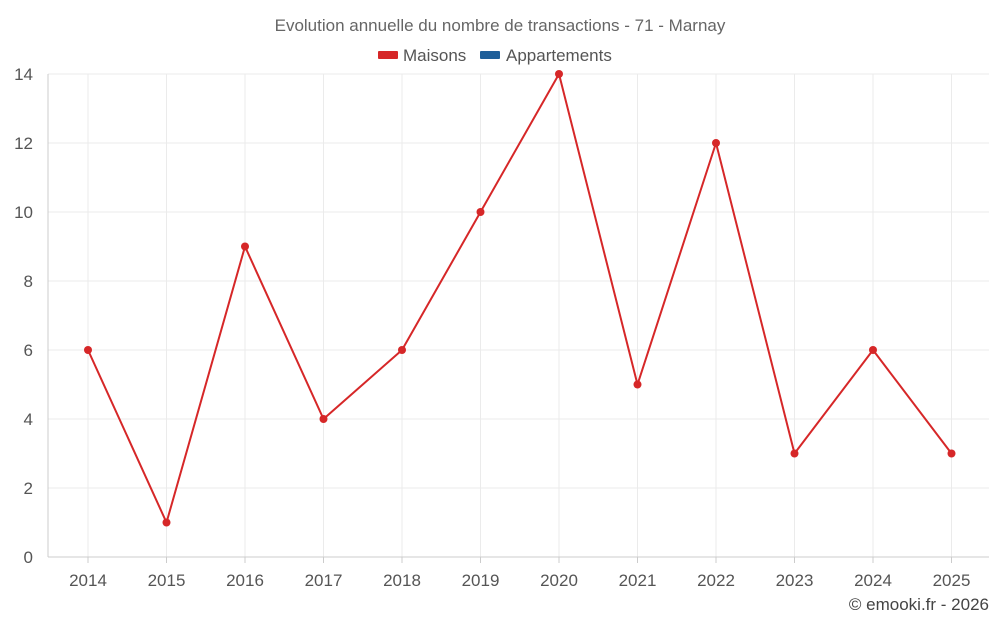  Describe the element at coordinates (23, 74) in the screenshot. I see `y-tick-label: 14` at that location.